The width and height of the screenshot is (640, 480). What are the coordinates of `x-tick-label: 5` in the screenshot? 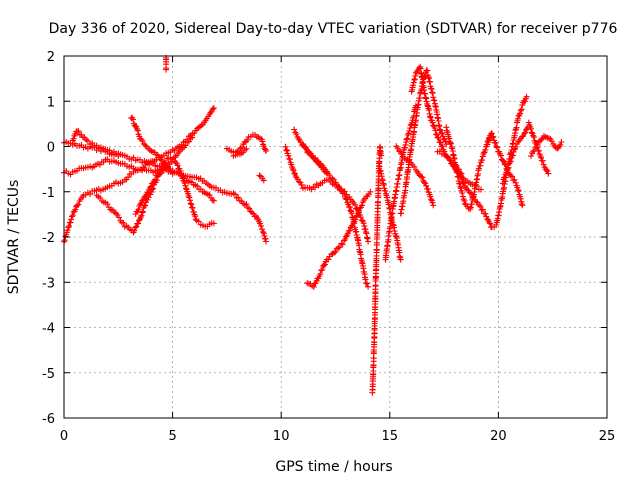 It's located at (172, 436).